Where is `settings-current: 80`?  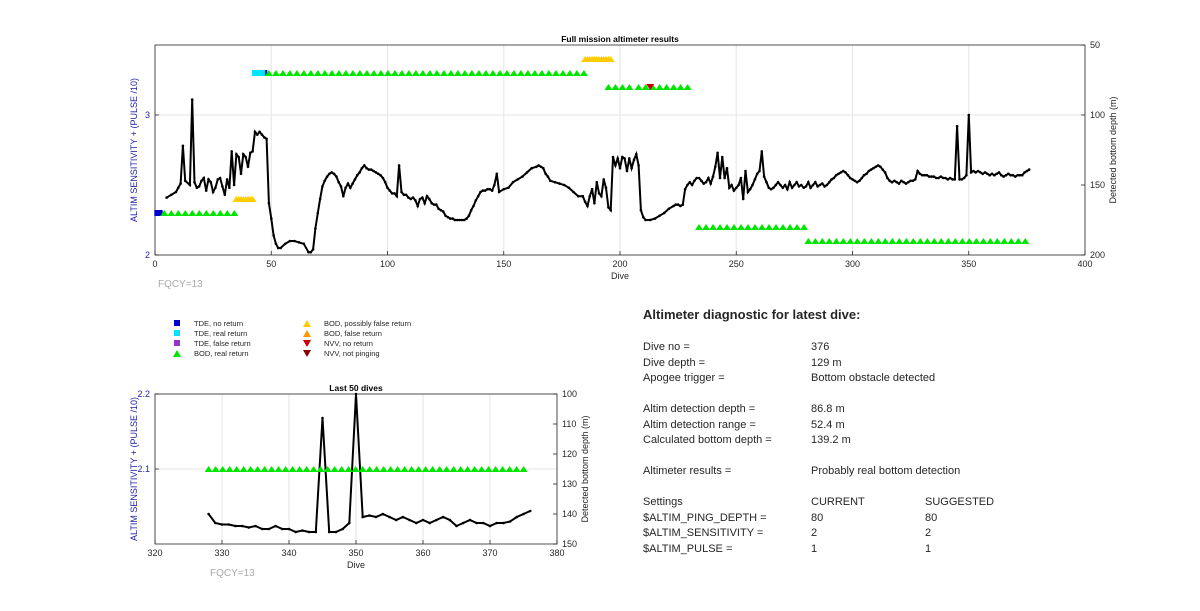
settings-current: 80 is located at coordinates (817, 517).